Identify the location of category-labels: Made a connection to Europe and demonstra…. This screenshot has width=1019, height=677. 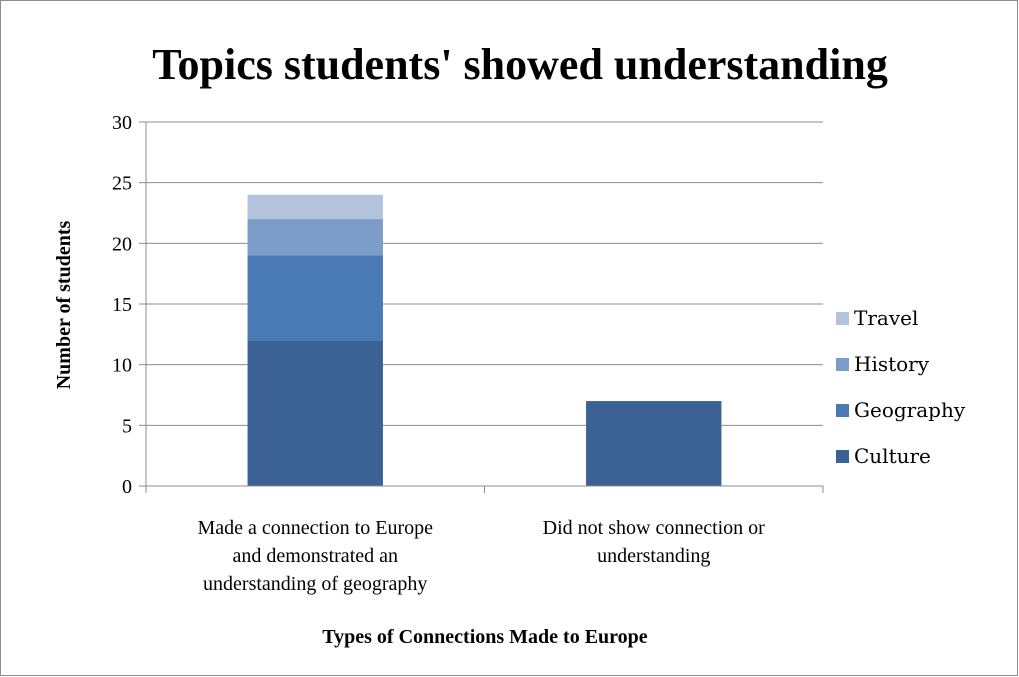
(482, 556).